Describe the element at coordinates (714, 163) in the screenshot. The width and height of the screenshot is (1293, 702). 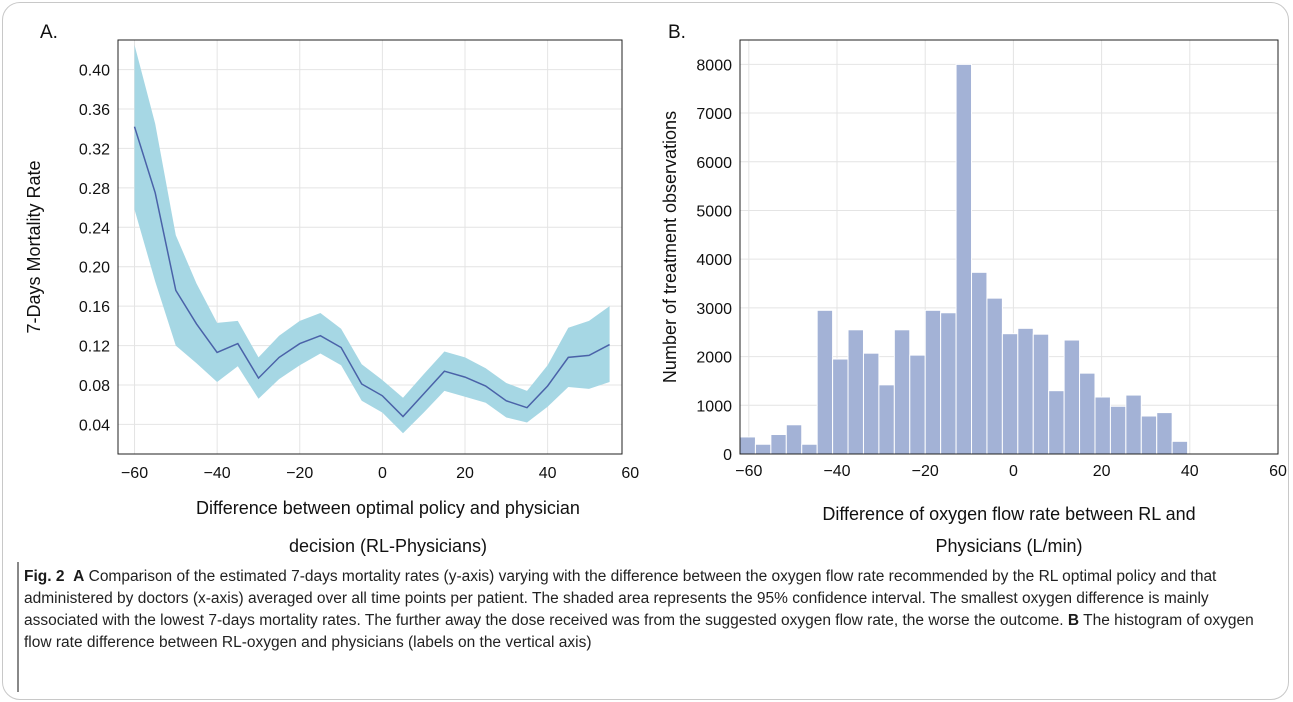
I see `y-tick-label: 6000` at that location.